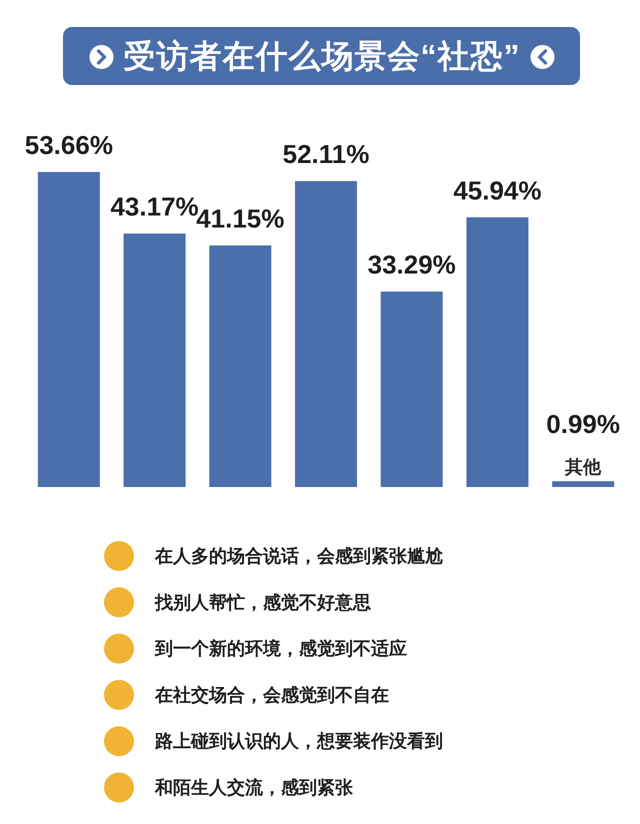 This screenshot has height=824, width=640. What do you see at coordinates (299, 556) in the screenshot?
I see `annotation: 在人多的场合说话，会感到紧张尴尬` at bounding box center [299, 556].